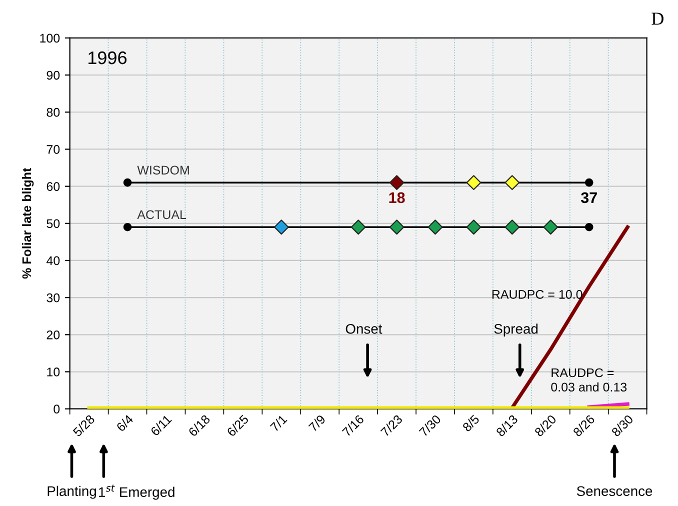 The height and width of the screenshot is (506, 678). What do you see at coordinates (163, 170) in the screenshot?
I see `series-label: WISDOM` at bounding box center [163, 170].